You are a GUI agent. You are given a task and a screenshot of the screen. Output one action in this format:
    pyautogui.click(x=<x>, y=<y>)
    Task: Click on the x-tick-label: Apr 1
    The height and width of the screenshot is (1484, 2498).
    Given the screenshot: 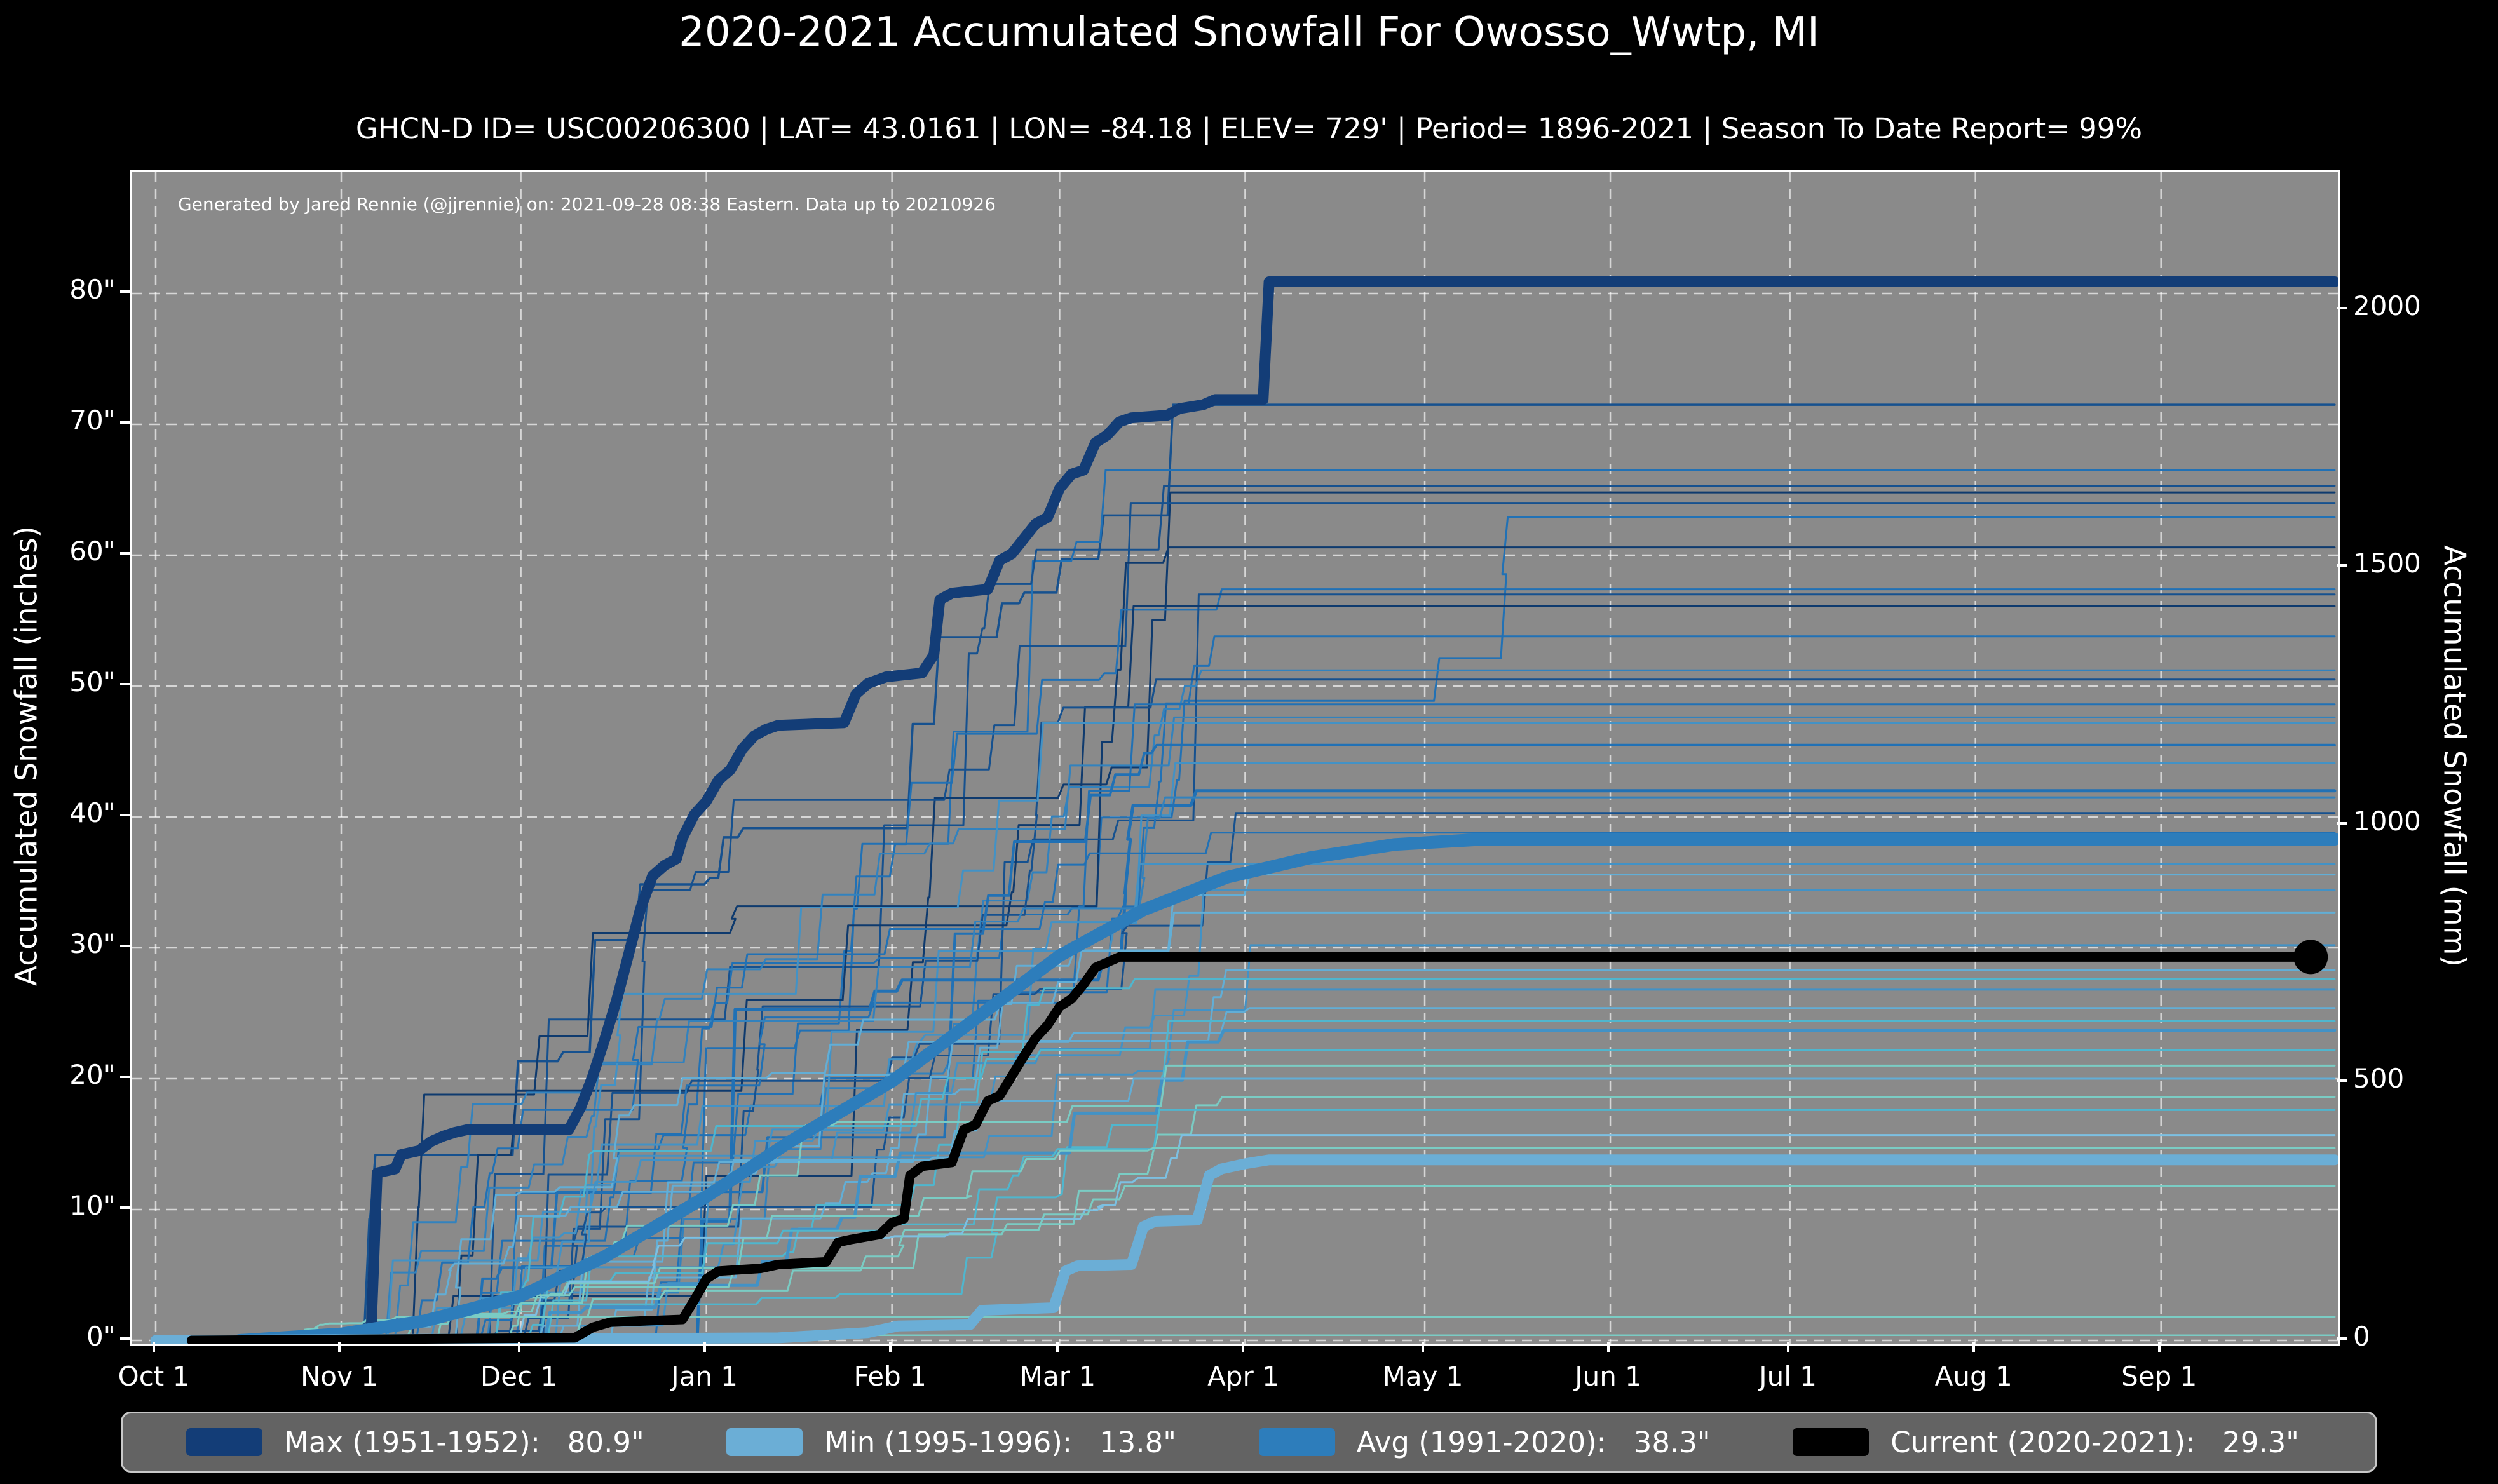 What is the action you would take?
    pyautogui.click(x=1243, y=1376)
    